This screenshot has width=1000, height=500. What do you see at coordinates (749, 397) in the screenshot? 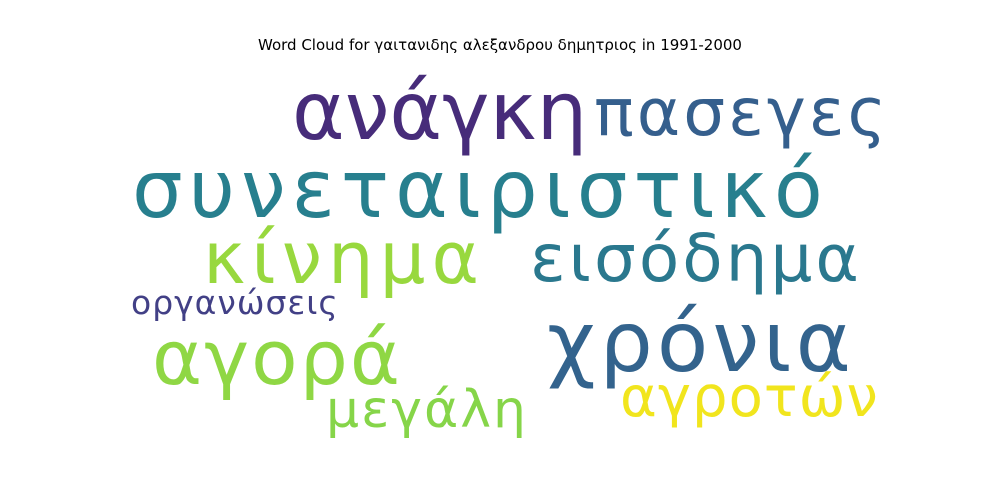
I see `word-cloud-word: αγροτών` at bounding box center [749, 397].